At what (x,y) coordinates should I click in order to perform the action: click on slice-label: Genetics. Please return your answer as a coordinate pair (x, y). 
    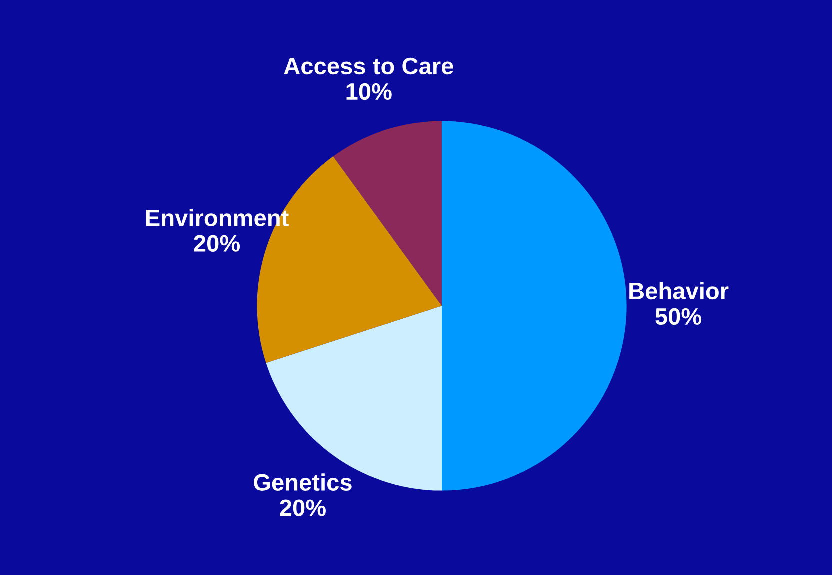
    Looking at the image, I should click on (303, 482).